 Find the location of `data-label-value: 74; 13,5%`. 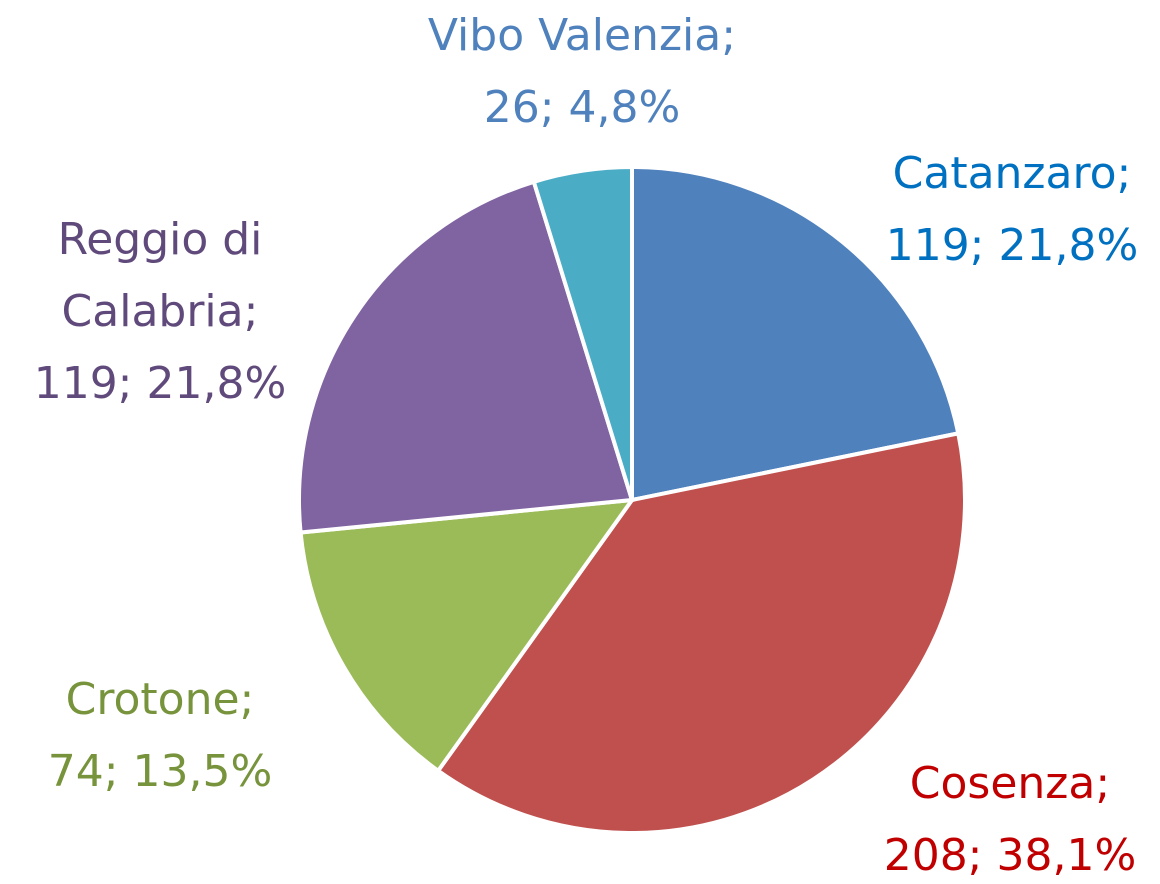

data-label-value: 74; 13,5% is located at coordinates (160, 771).